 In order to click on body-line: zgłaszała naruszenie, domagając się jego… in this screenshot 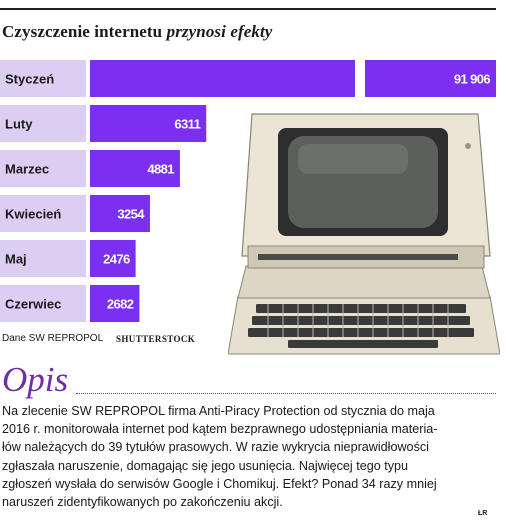, I will do `click(205, 465)`.